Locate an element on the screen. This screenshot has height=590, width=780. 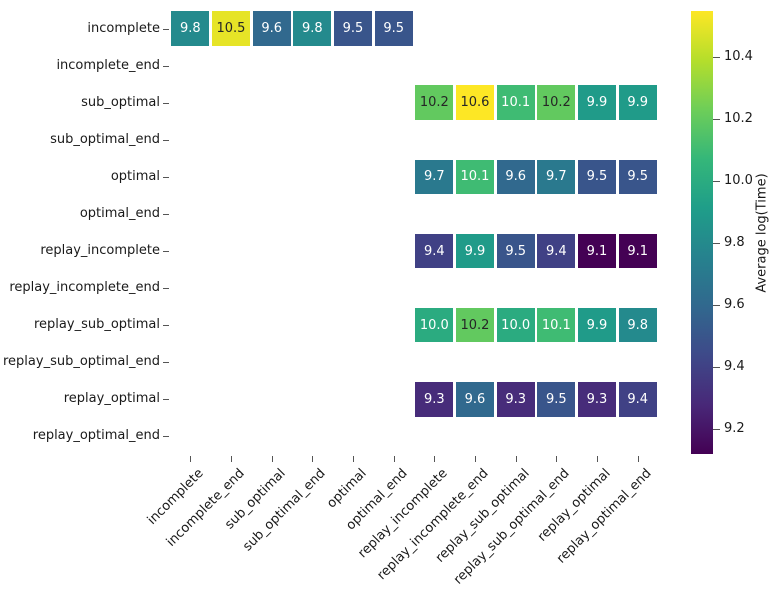
y-tick-label: sub_optimal is located at coordinates (120, 102).